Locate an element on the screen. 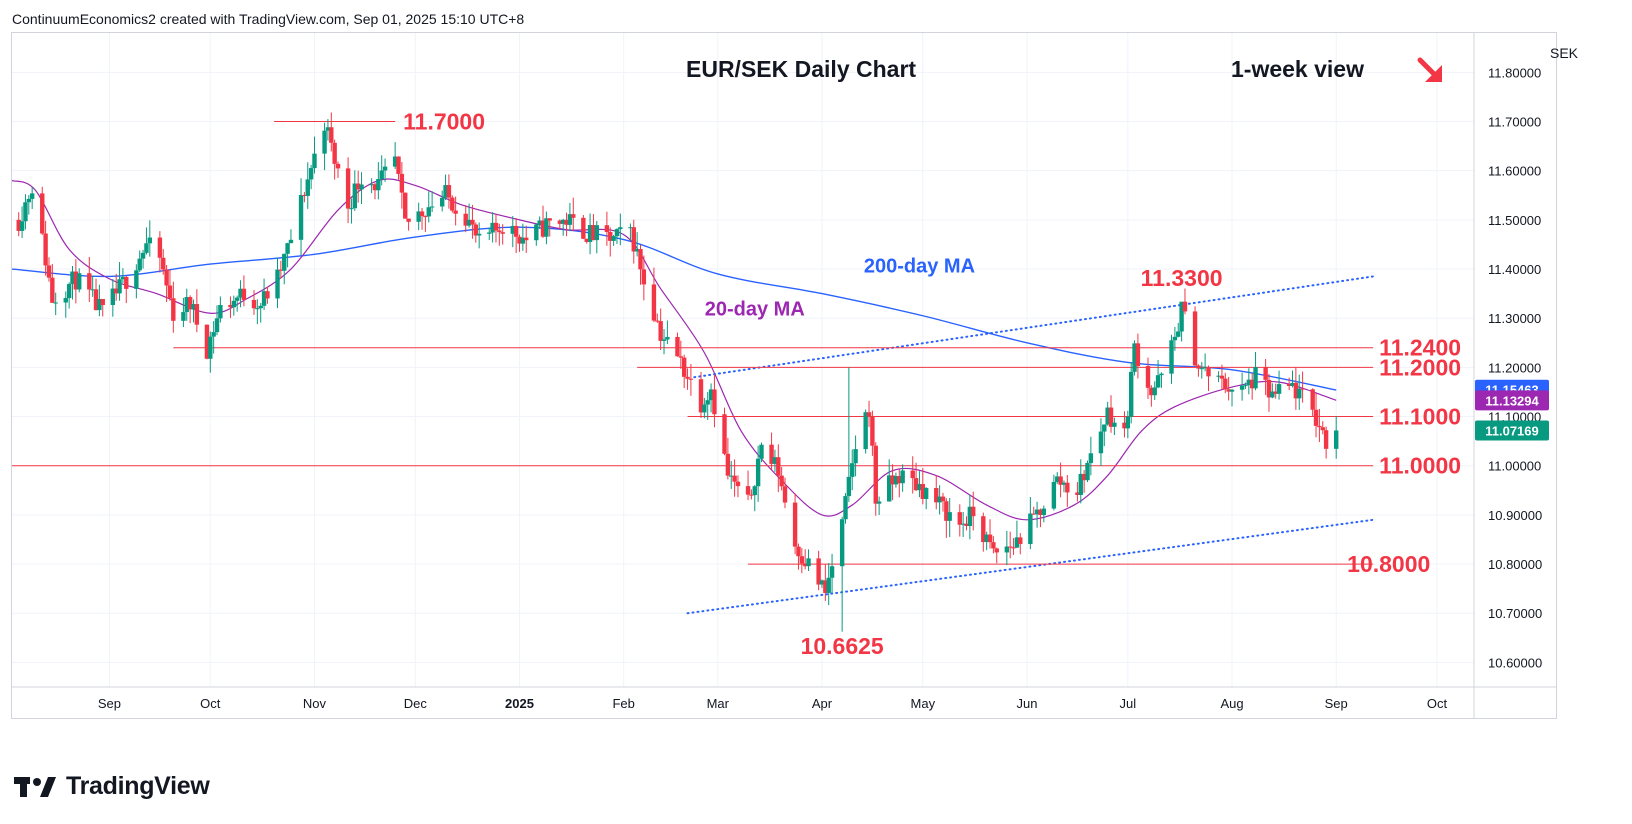 This screenshot has height=824, width=1632. chart-title: EUR/SEK Daily Chart is located at coordinates (801, 69).